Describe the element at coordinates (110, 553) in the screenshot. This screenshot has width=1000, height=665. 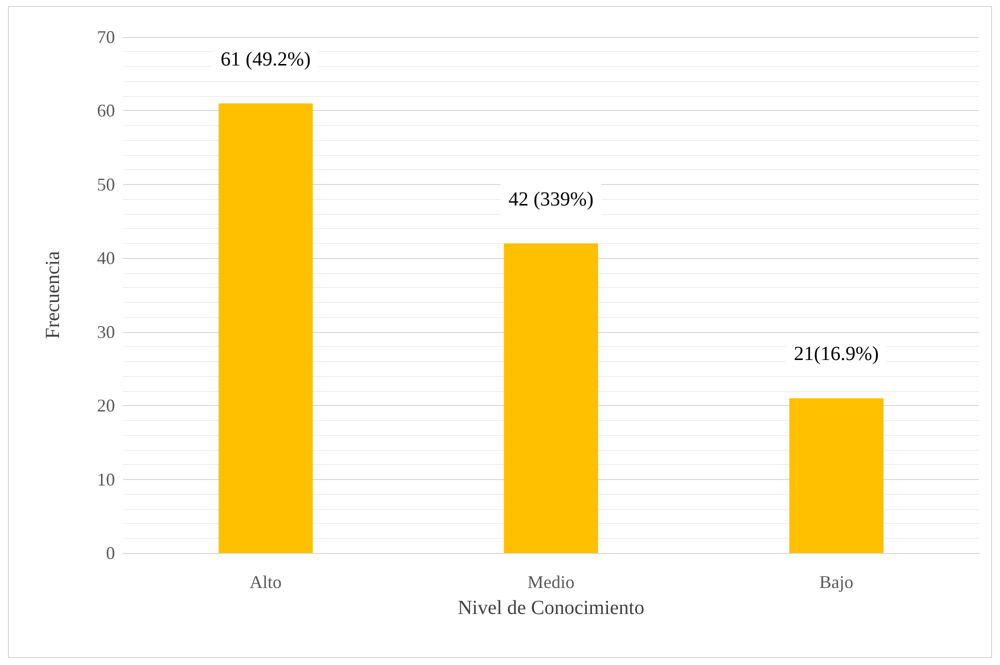
I see `y-tick-label: 0` at that location.